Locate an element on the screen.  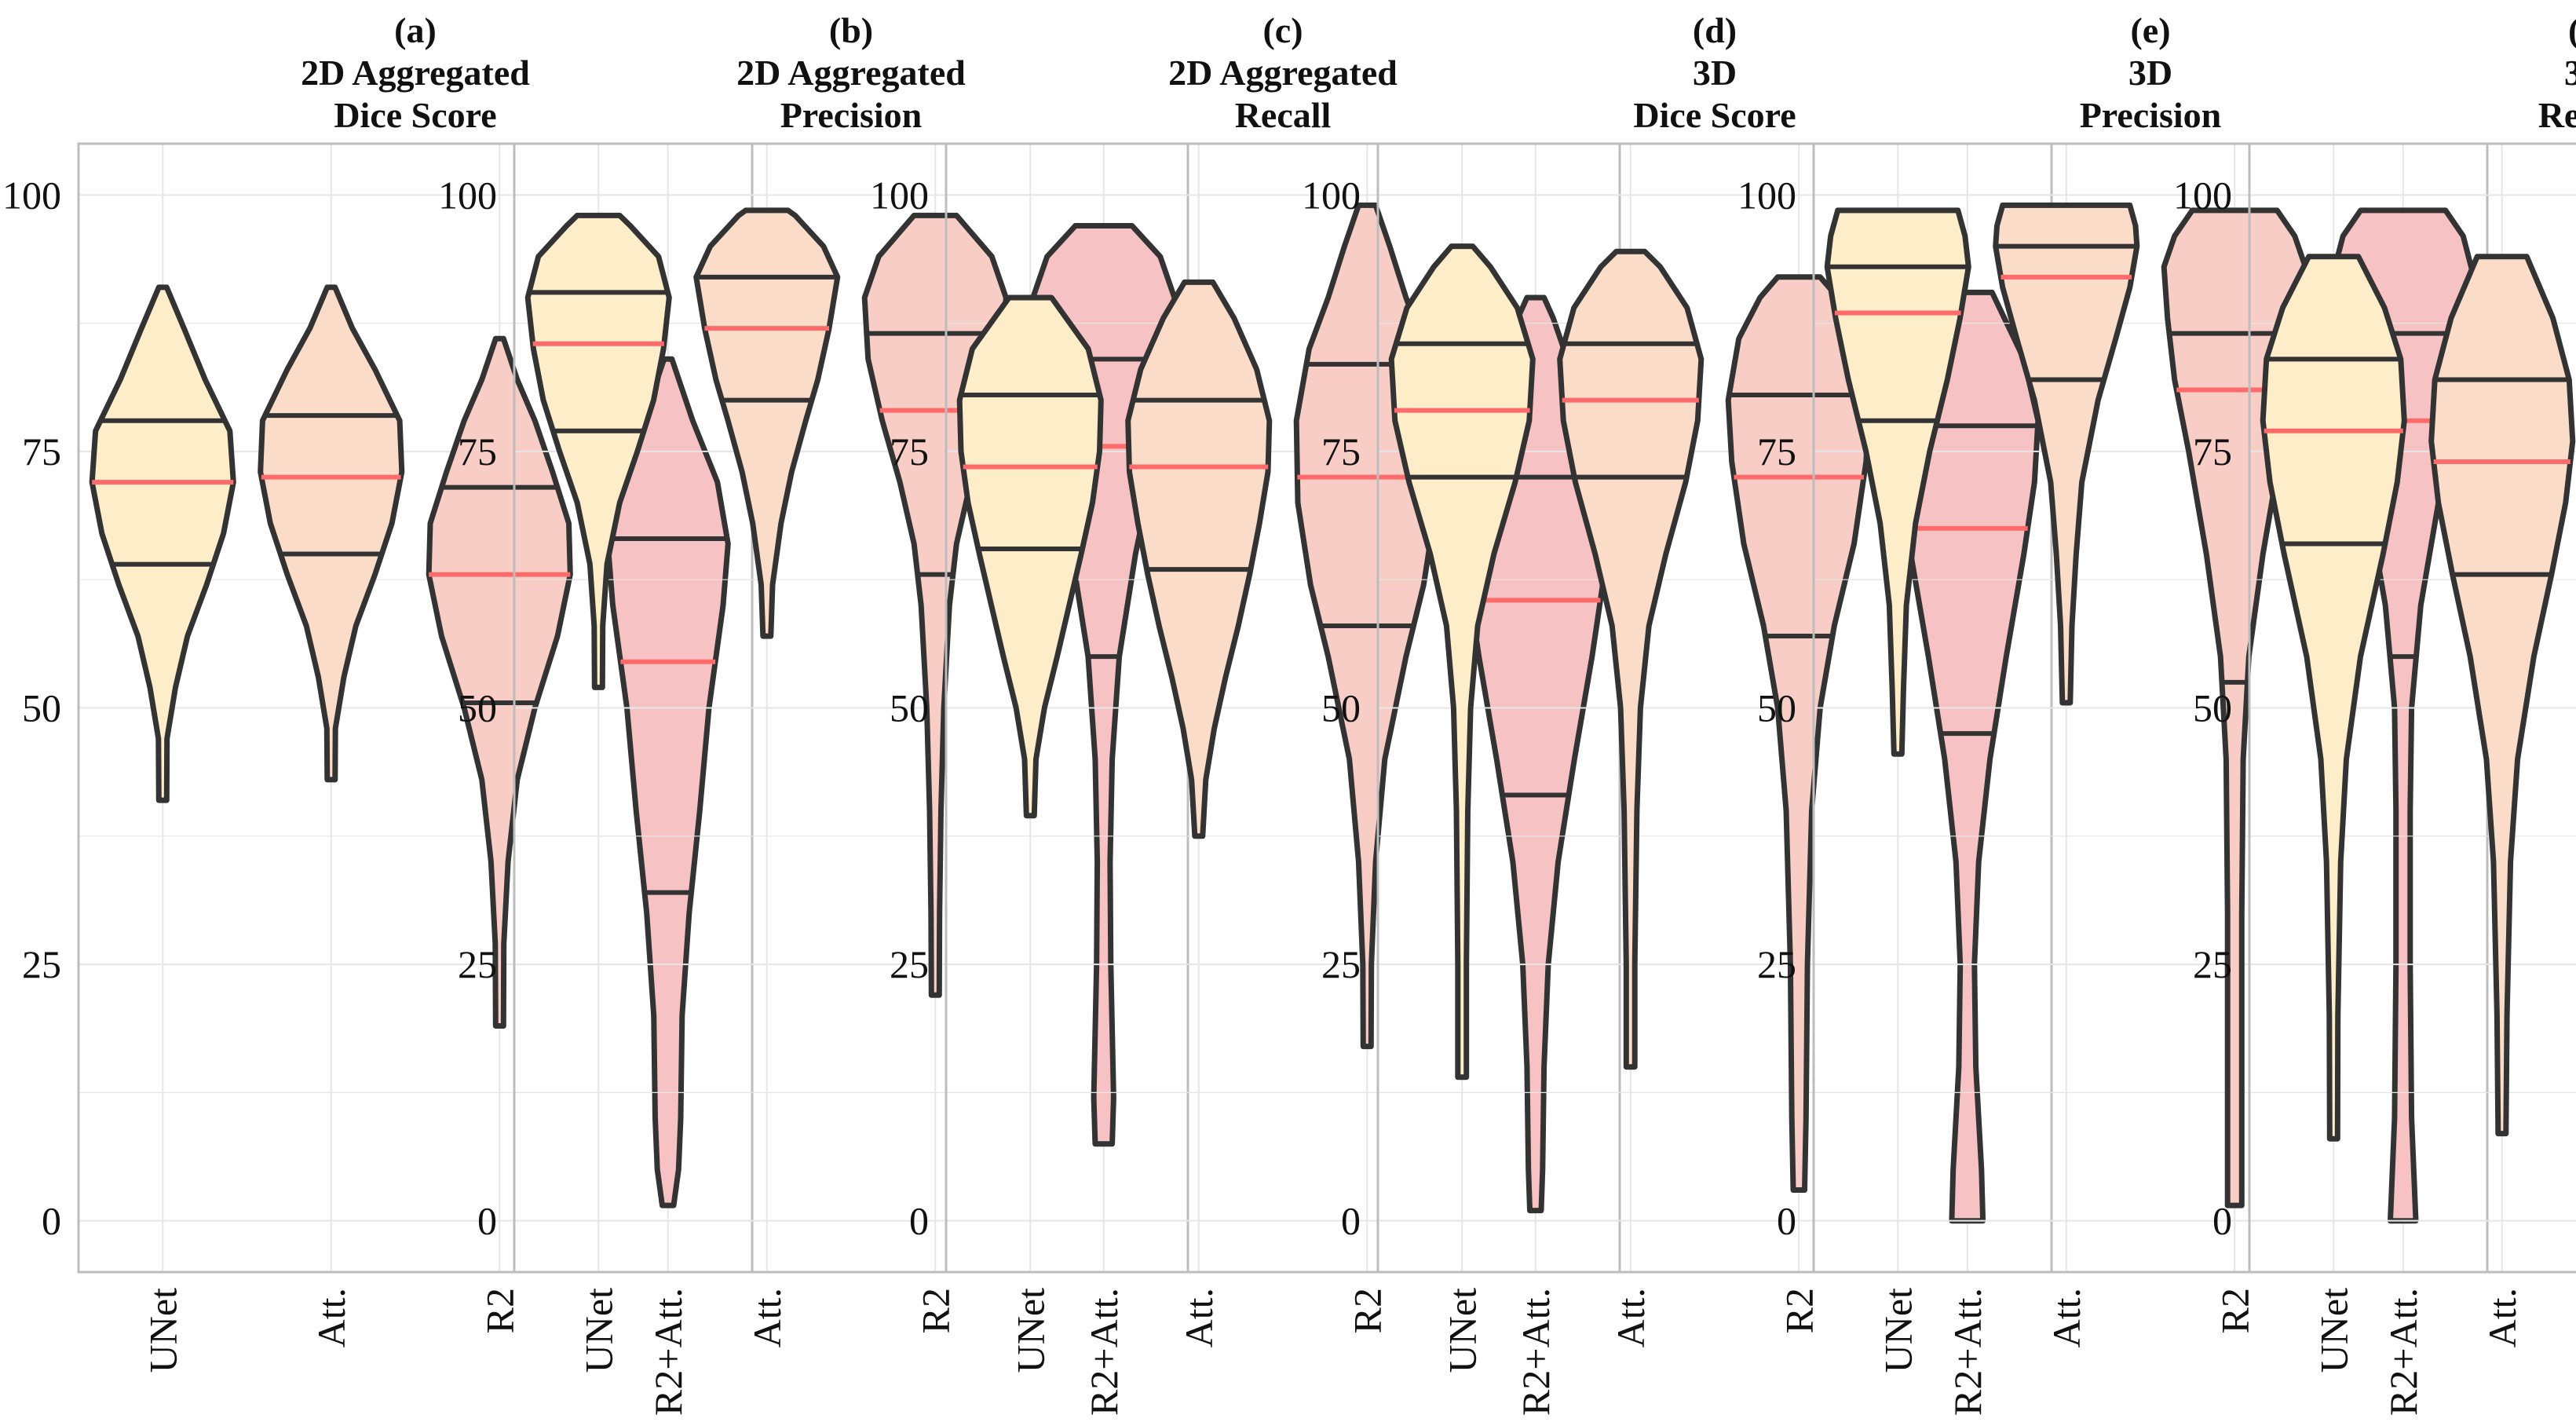
panel-title-line: (a) is located at coordinates (415, 30).